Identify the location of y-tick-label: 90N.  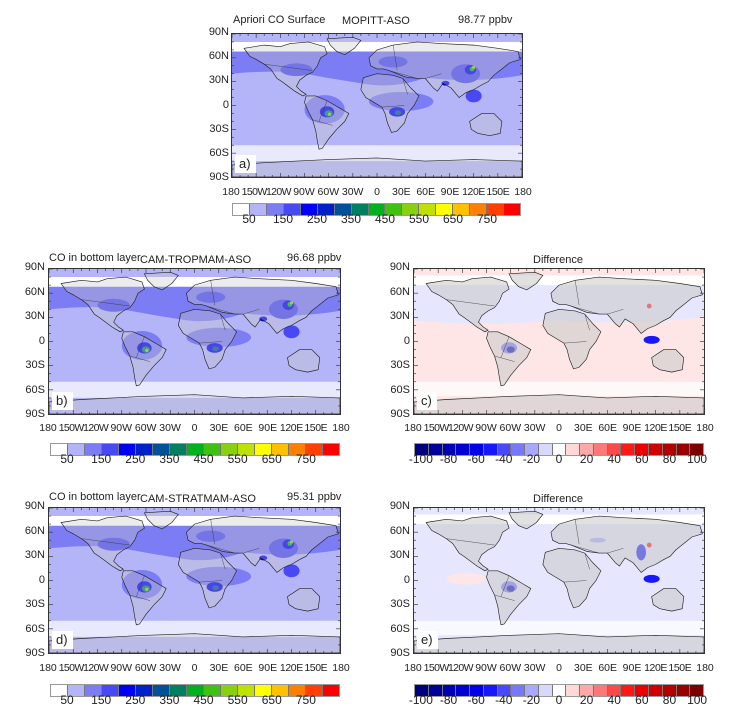
(399, 267).